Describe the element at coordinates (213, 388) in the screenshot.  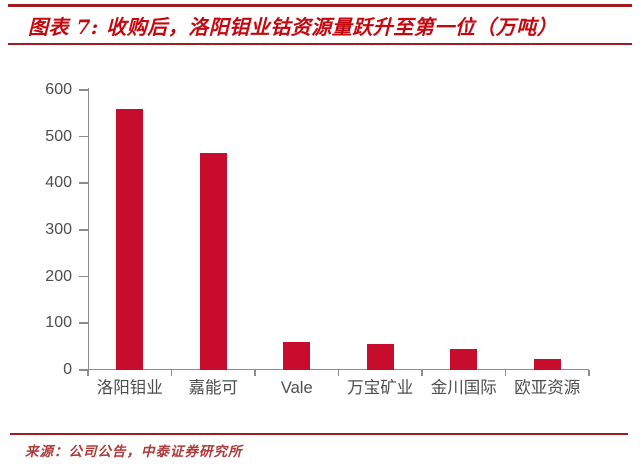
I see `x-axis-label: 嘉能可` at that location.